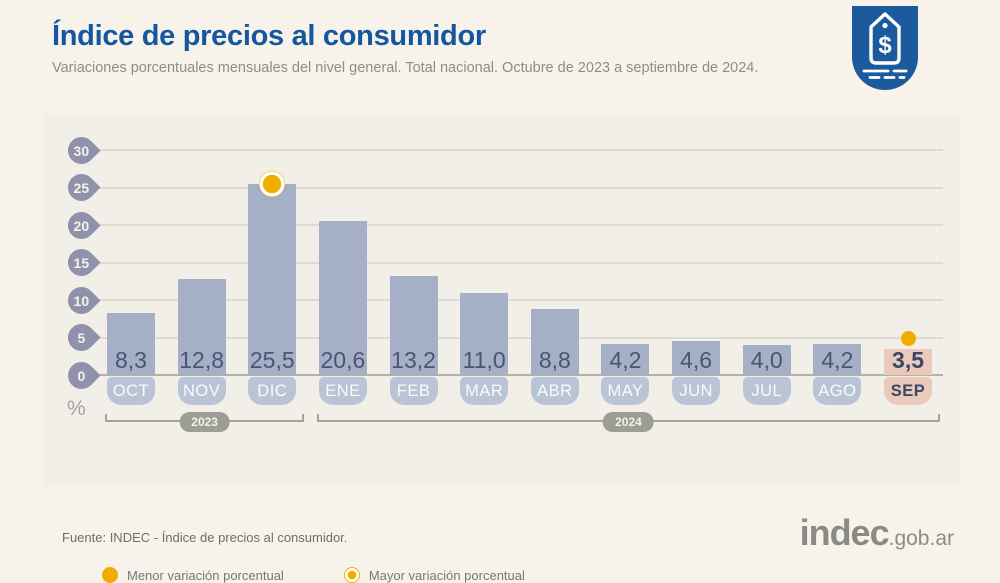 The height and width of the screenshot is (583, 1000). I want to click on month-tag-ABR: ABR, so click(554, 391).